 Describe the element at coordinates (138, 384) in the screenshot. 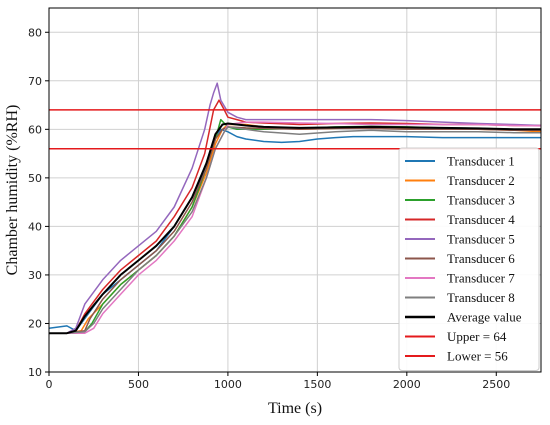

I see `x-tick-label: 500` at that location.